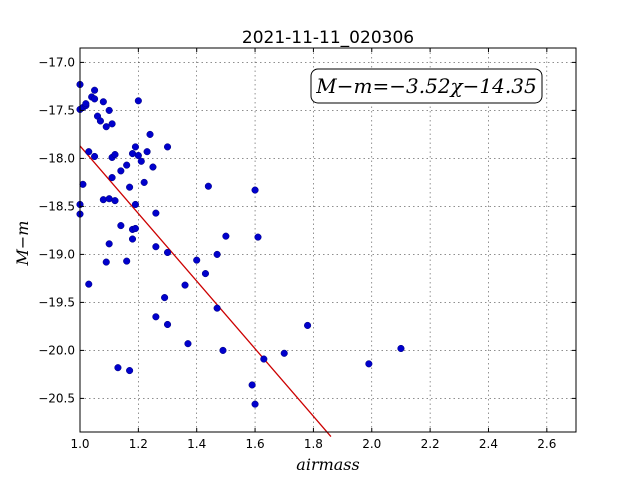 The image size is (640, 480). Describe the element at coordinates (255, 444) in the screenshot. I see `x-tick-label: 1.6` at that location.